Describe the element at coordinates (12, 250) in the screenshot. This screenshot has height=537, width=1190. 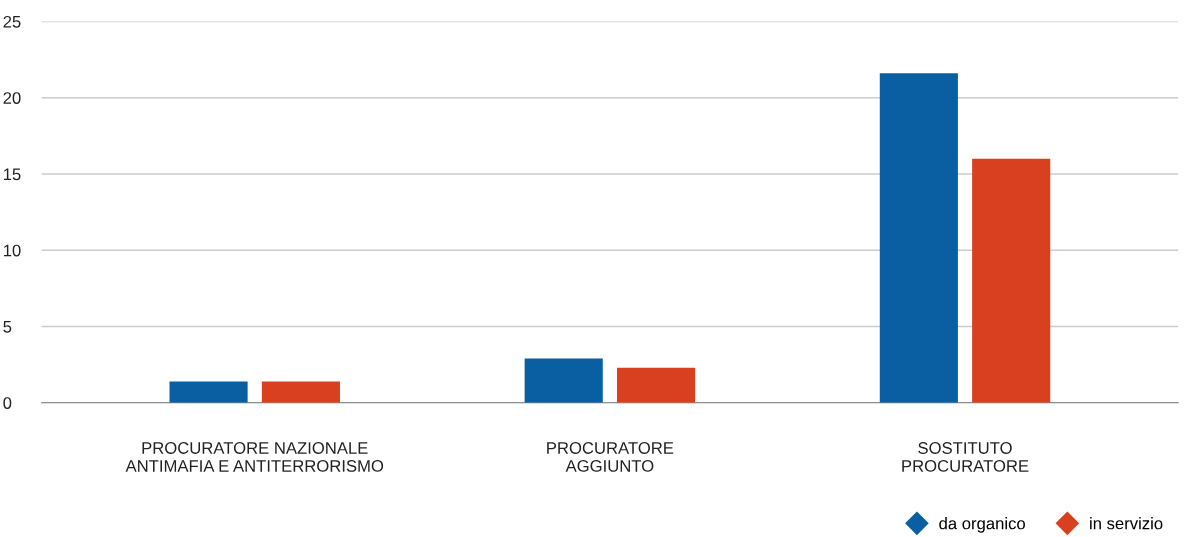
I see `y-tick-label: 10` at that location.